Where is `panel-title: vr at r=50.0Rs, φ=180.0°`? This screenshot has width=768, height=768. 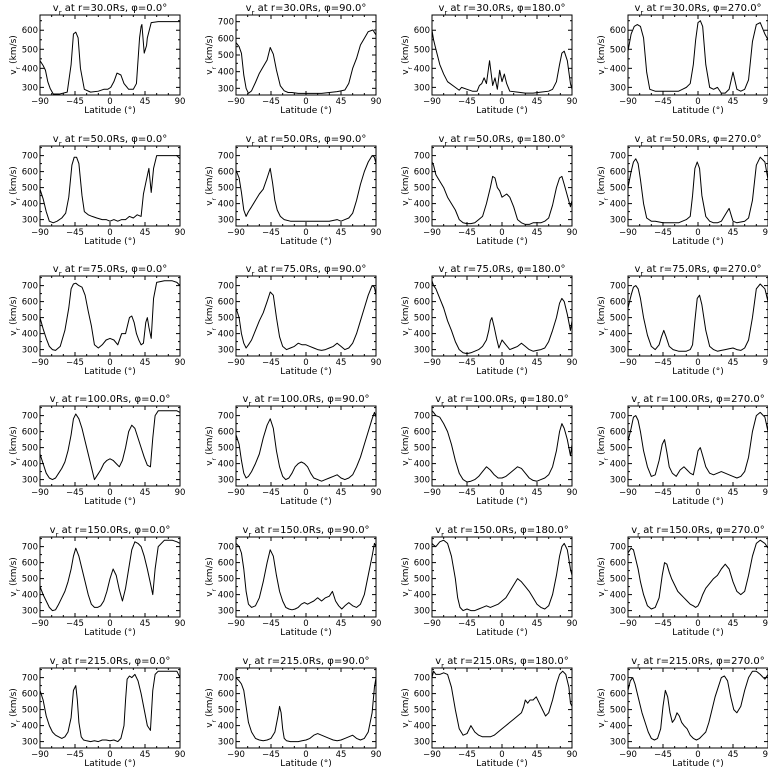
panel-title: vr at r=50.0Rs, φ=180.0° is located at coordinates (501, 141).